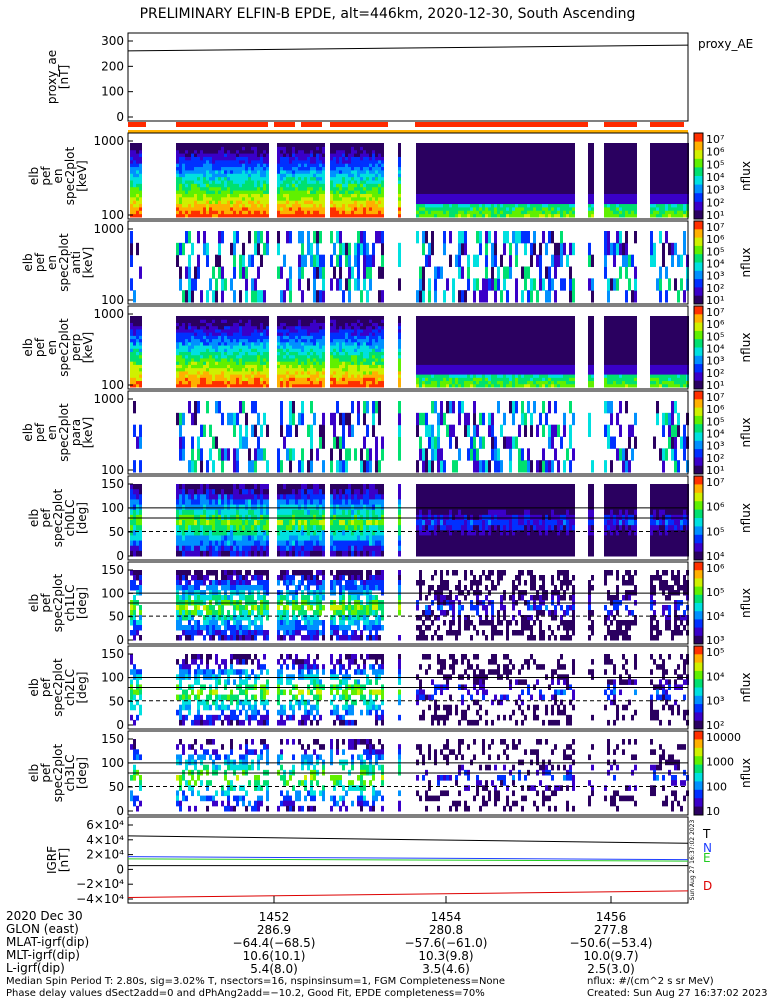 The image size is (775, 1000). I want to click on colorbar-cell, so click(698, 146).